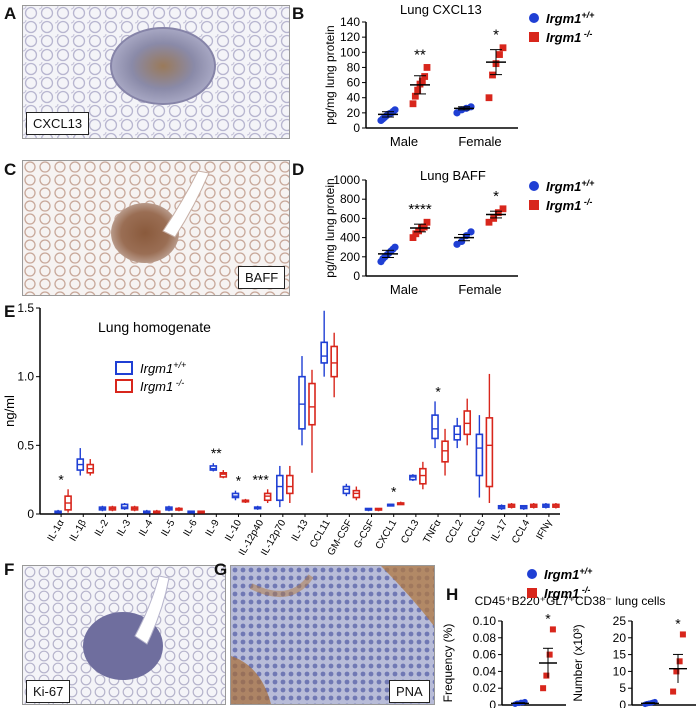 The width and height of the screenshot is (700, 708). What do you see at coordinates (10, 311) in the screenshot?
I see `panel-letter-e: E` at bounding box center [10, 311].